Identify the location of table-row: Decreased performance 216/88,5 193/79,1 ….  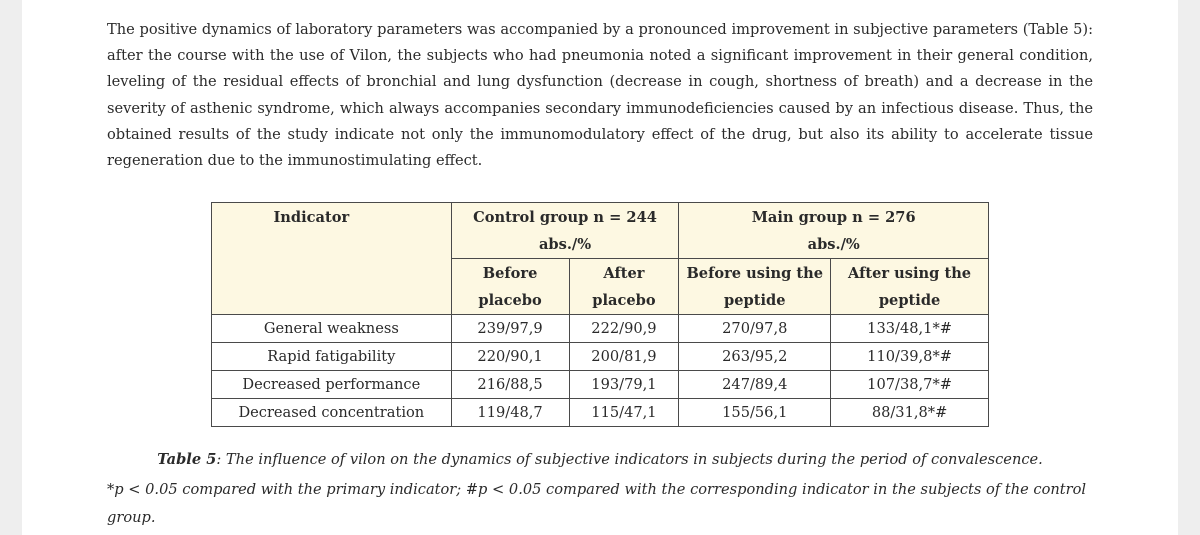
(600, 384).